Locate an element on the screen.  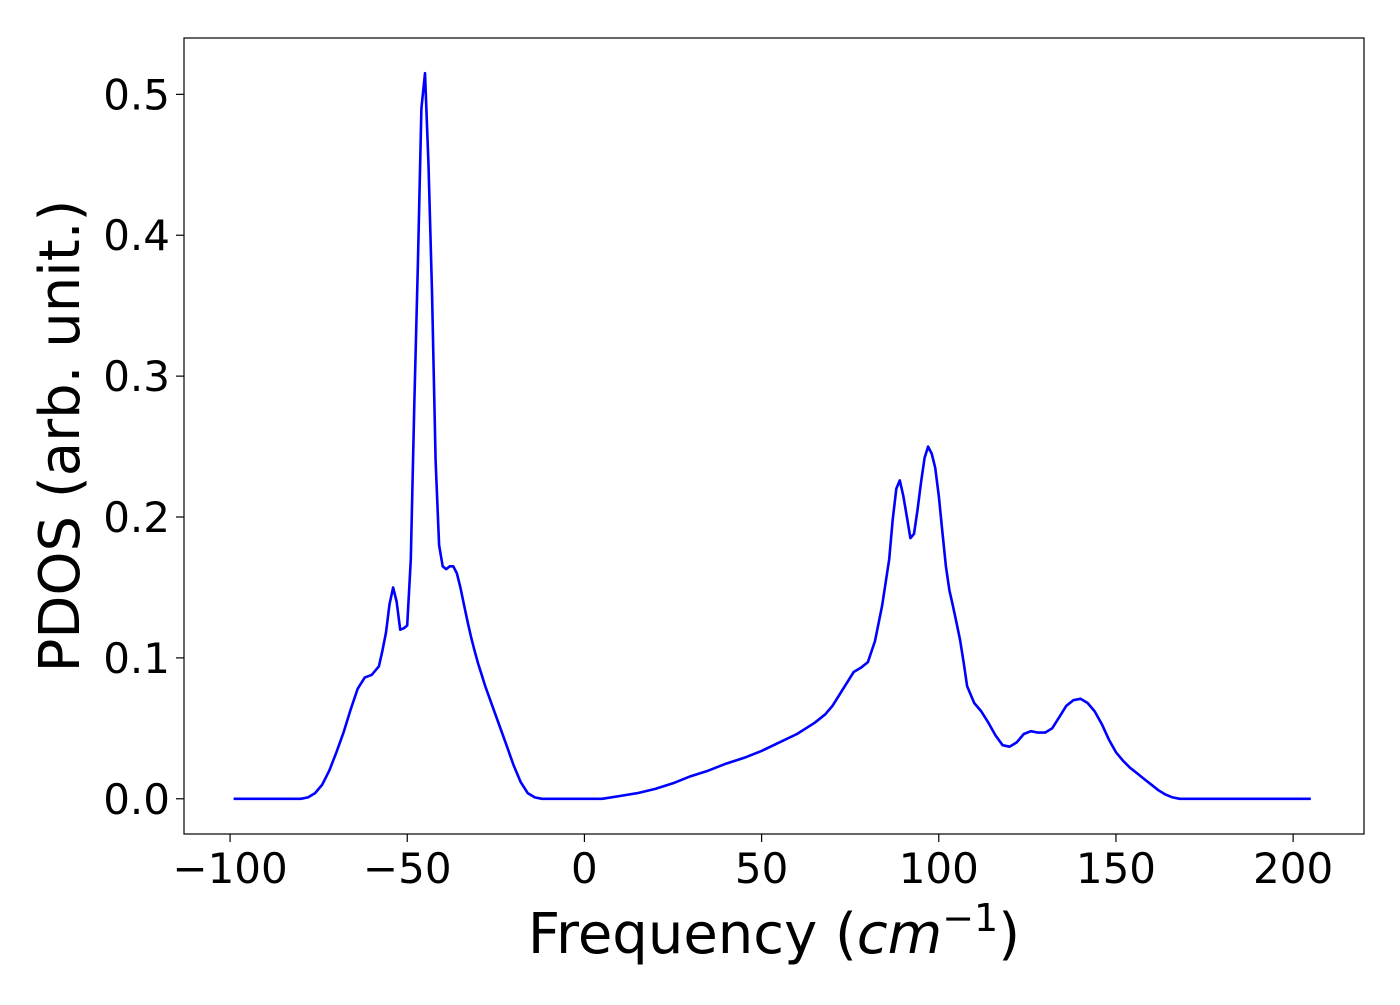
x-tick-label: 200 is located at coordinates (1293, 868).